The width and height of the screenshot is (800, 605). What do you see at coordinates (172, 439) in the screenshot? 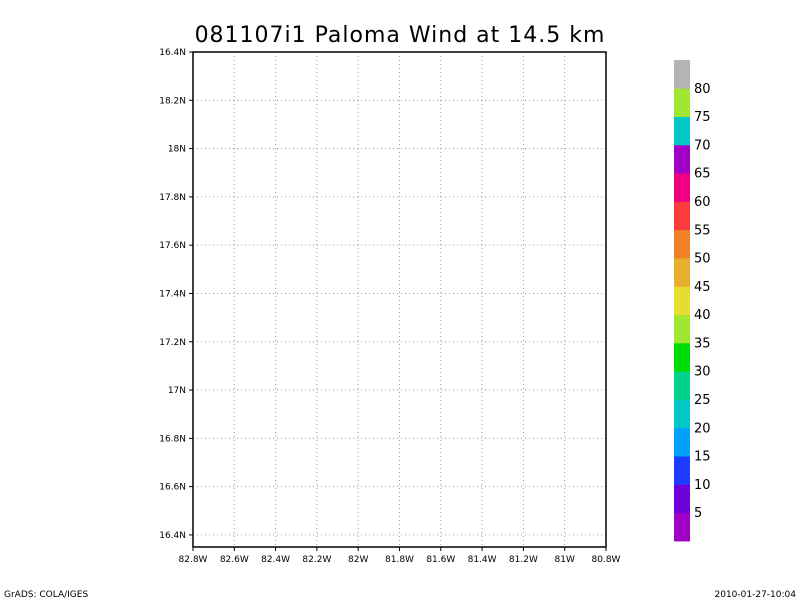
I see `y-tick-label: 16.8N` at bounding box center [172, 439].